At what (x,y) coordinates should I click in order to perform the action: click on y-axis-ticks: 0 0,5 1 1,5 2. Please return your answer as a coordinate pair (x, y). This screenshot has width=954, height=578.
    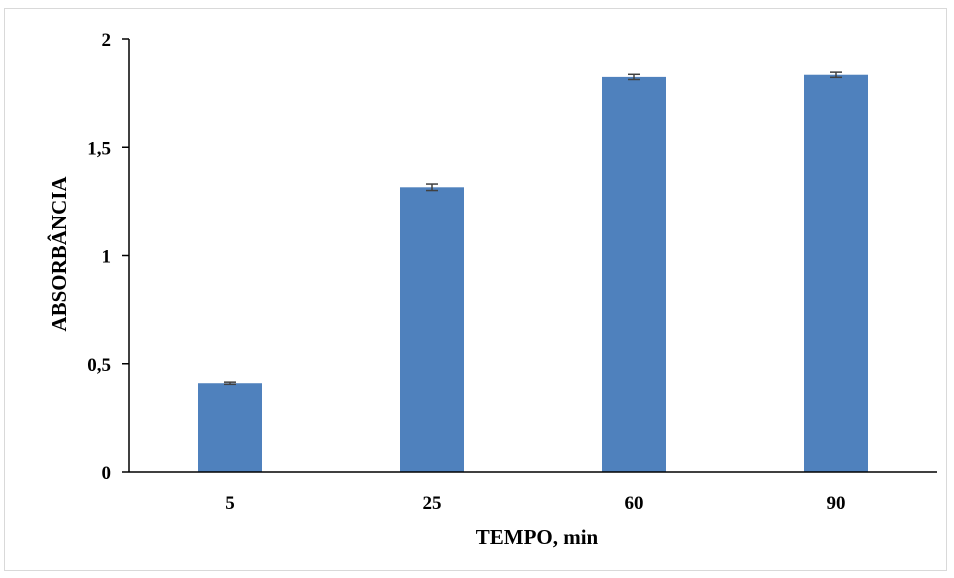
    Looking at the image, I should click on (108, 257).